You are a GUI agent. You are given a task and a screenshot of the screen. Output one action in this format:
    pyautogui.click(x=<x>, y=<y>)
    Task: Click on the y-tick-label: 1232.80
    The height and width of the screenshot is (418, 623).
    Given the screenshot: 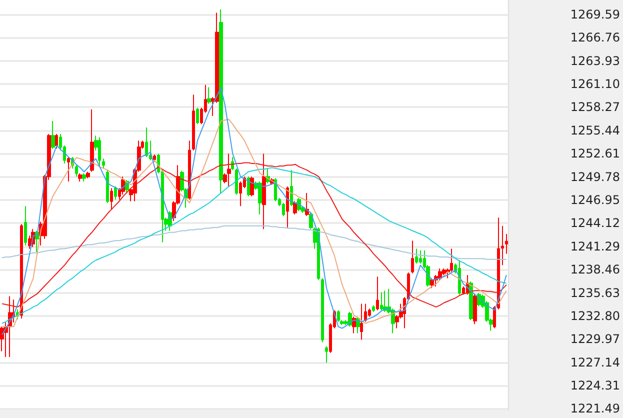 What is the action you would take?
    pyautogui.click(x=595, y=315)
    